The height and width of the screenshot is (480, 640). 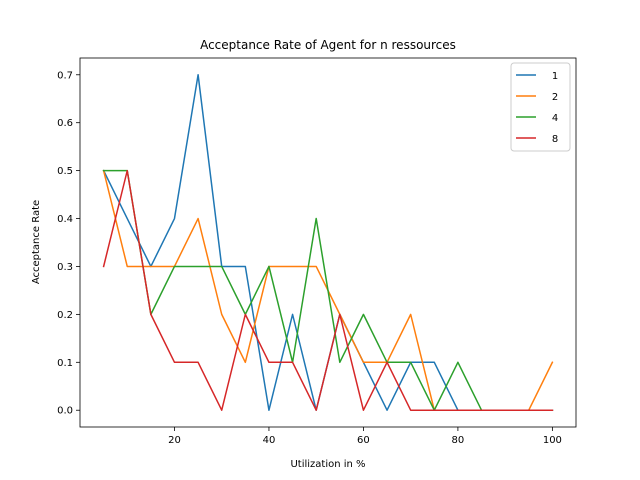 I want to click on x-axis: 20 40 60 80 100, so click(x=365, y=436).